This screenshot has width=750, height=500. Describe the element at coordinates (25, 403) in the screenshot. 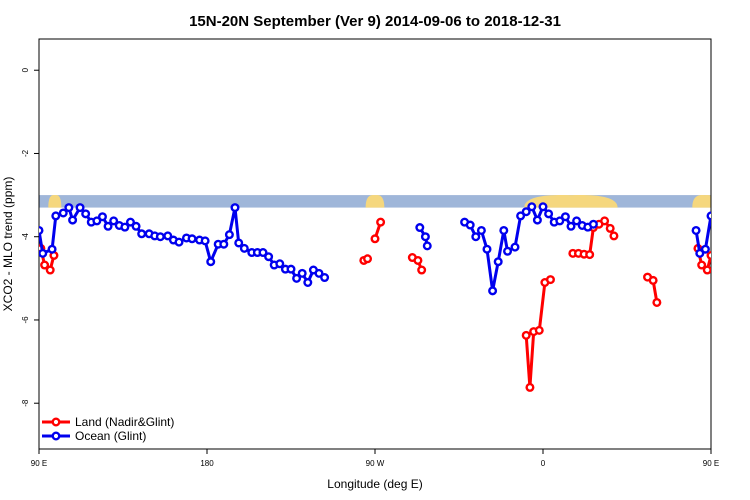

I see `y-tick-label: -8` at that location.